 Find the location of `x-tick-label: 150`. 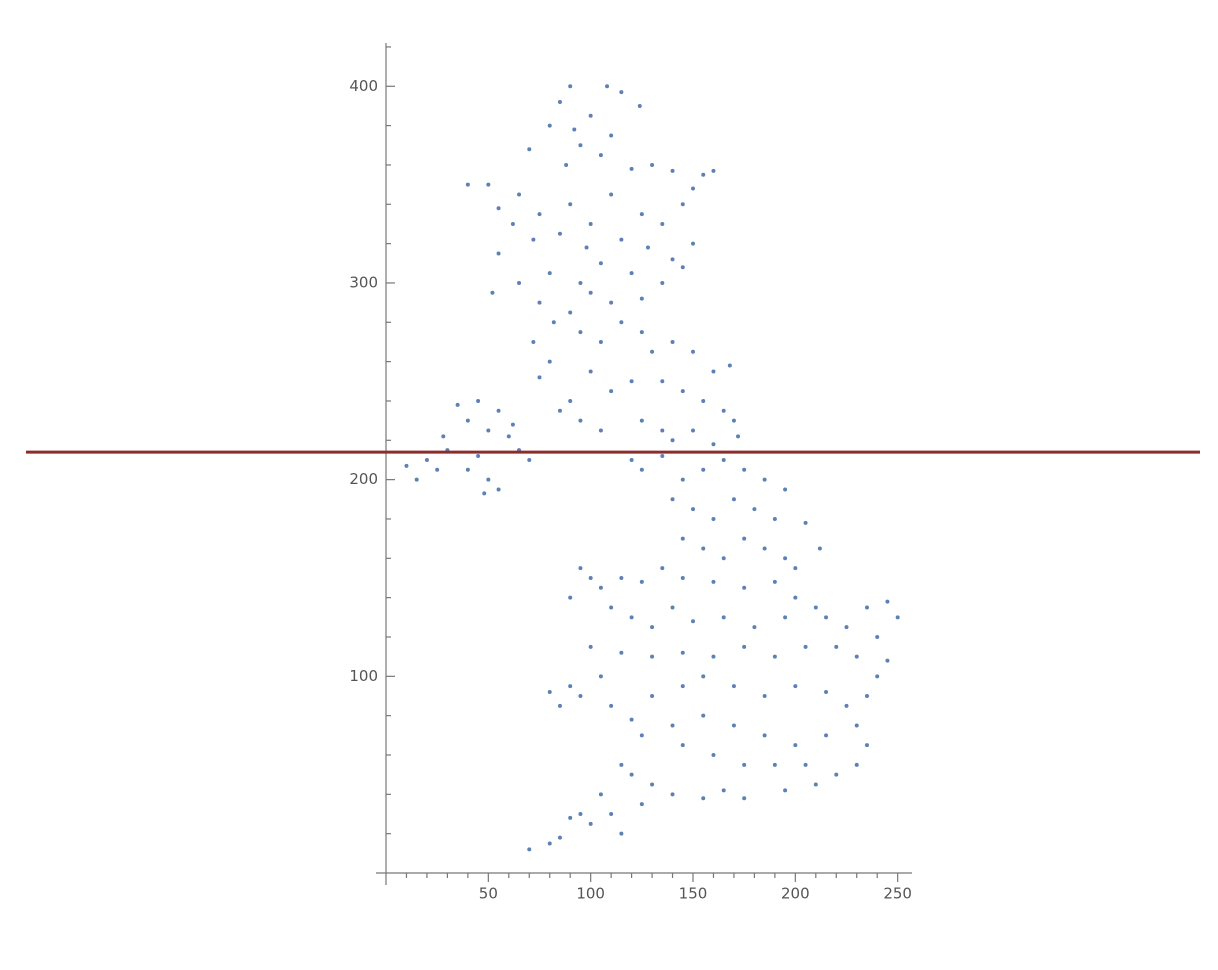

x-tick-label: 150 is located at coordinates (693, 894).